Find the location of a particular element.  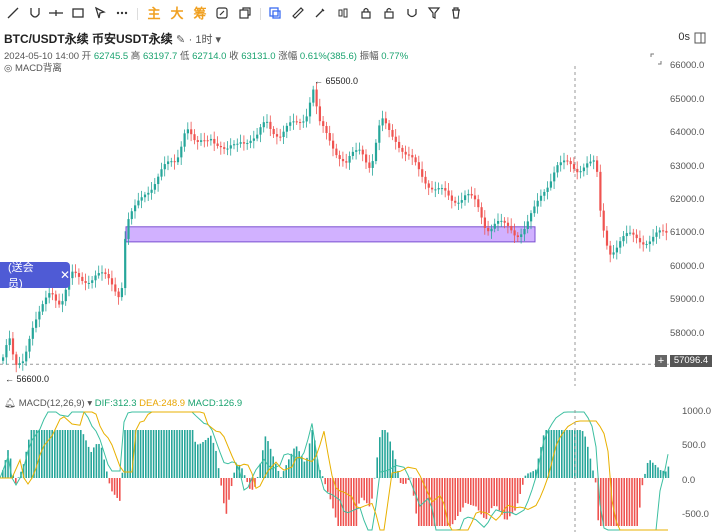

price-tick: 63000.0 is located at coordinates (687, 166).